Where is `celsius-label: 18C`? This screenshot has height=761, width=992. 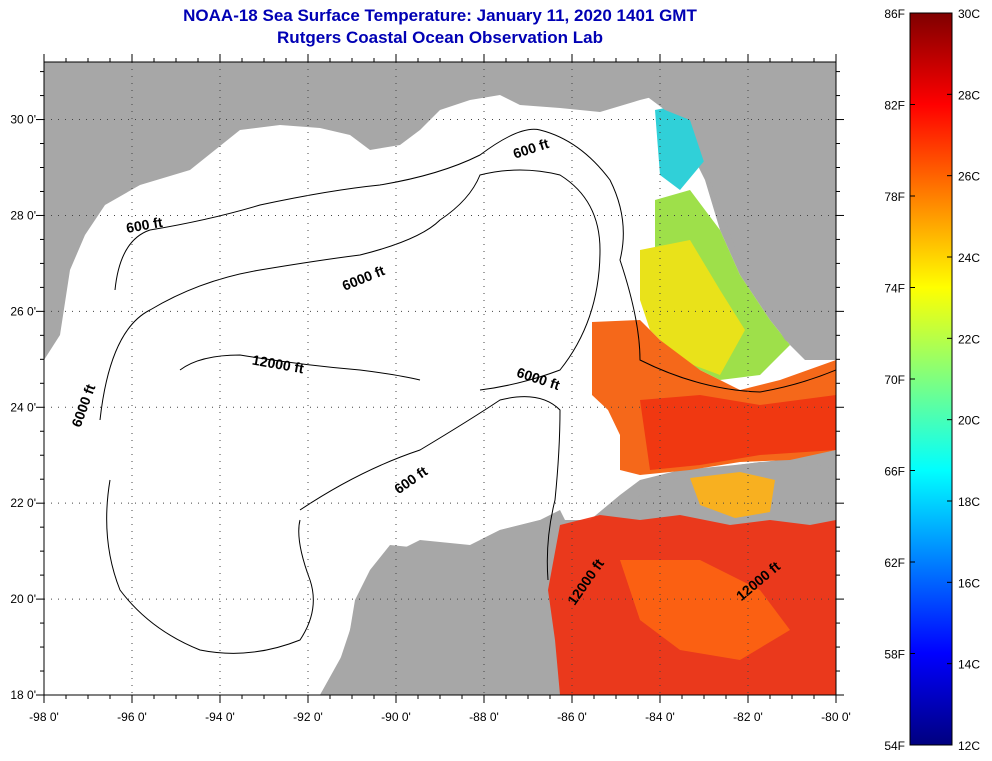 celsius-label: 18C is located at coordinates (969, 502).